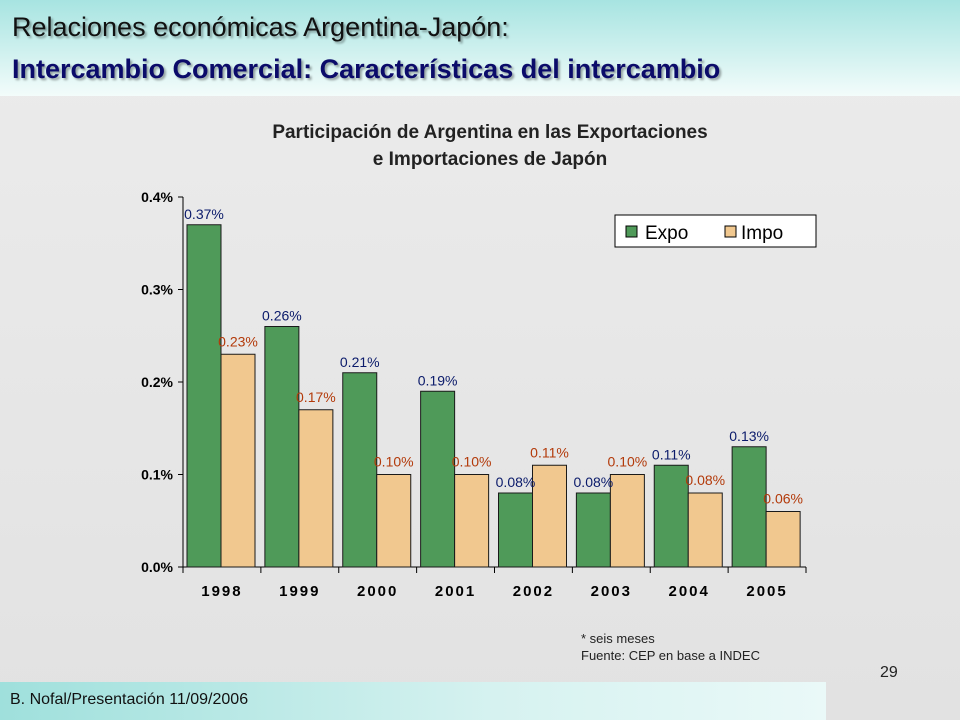 This screenshot has height=720, width=960. I want to click on data-label-expo: 0.26%, so click(282, 316).